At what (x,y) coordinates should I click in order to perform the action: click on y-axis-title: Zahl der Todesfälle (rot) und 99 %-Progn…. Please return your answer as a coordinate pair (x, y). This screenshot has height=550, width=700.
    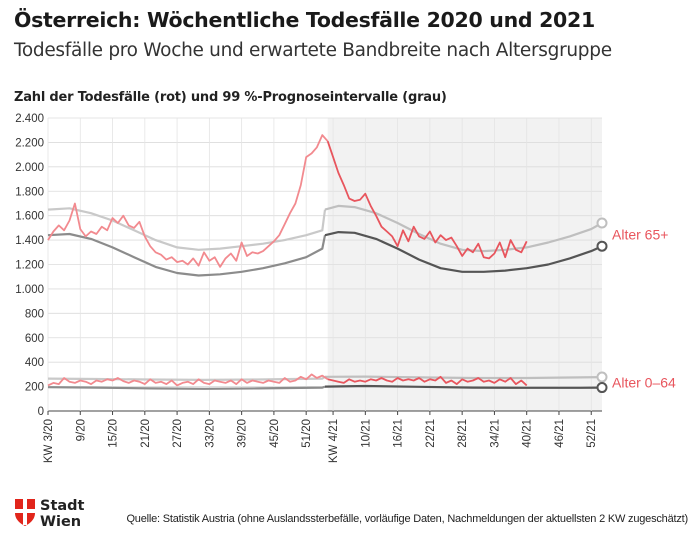
    Looking at the image, I should click on (230, 97).